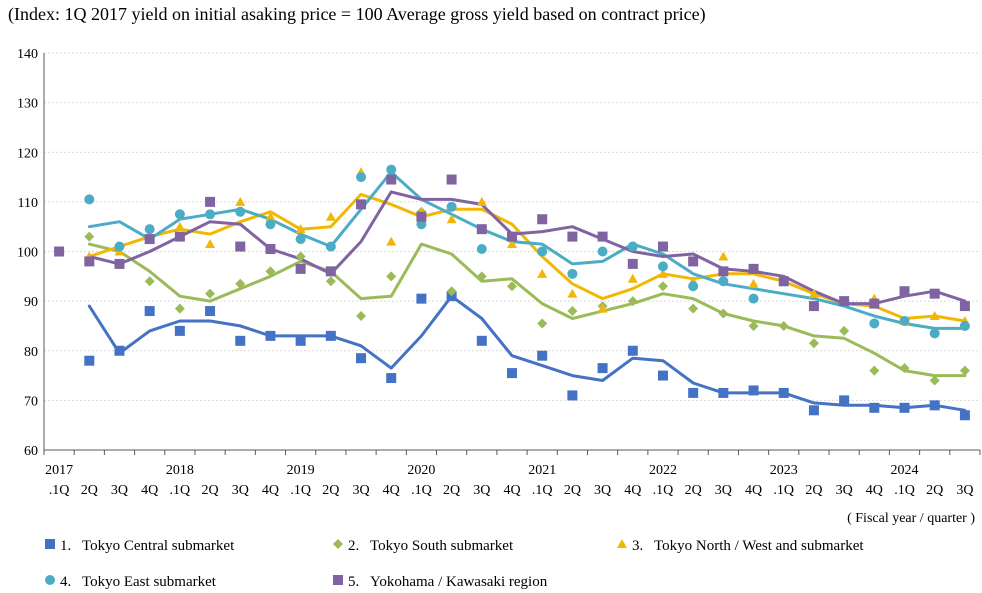 Image resolution: width=982 pixels, height=593 pixels. What do you see at coordinates (759, 546) in the screenshot?
I see `legend-label: Tokyo North / West and submarket` at bounding box center [759, 546].